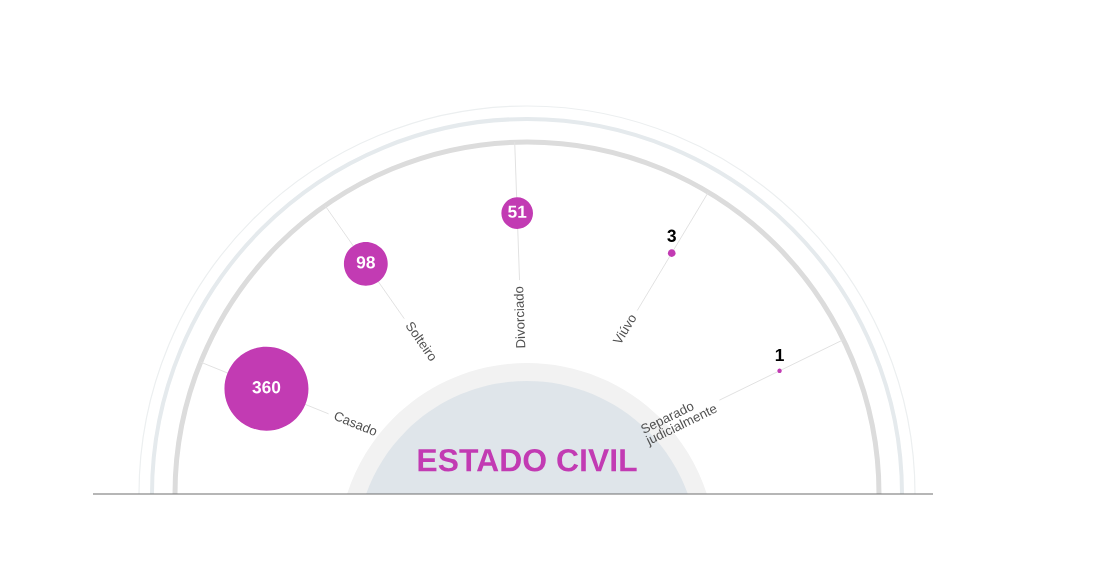 This screenshot has width=1105, height=579. I want to click on data-label: 1, so click(779, 355).